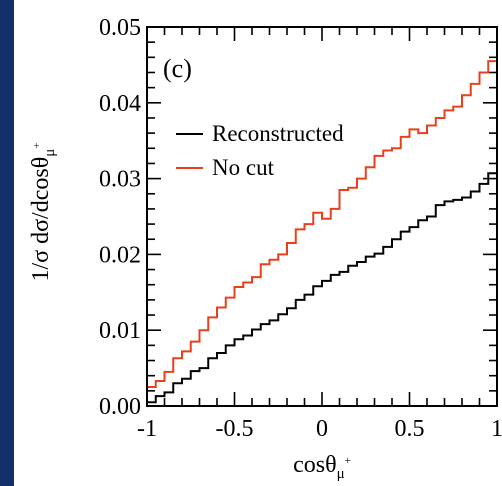 The height and width of the screenshot is (486, 502). I want to click on y-axis-label-sup: +, so click(37, 146).